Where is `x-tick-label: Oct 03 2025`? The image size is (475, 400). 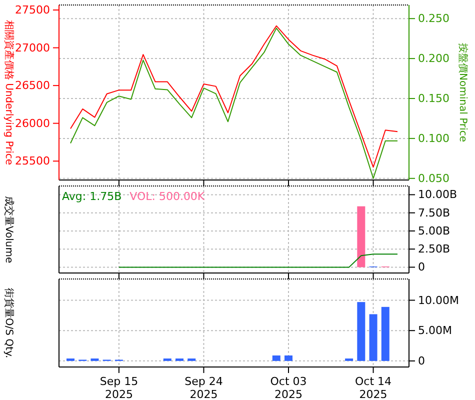 x-tick-label: Oct 03 2025 is located at coordinates (288, 387).